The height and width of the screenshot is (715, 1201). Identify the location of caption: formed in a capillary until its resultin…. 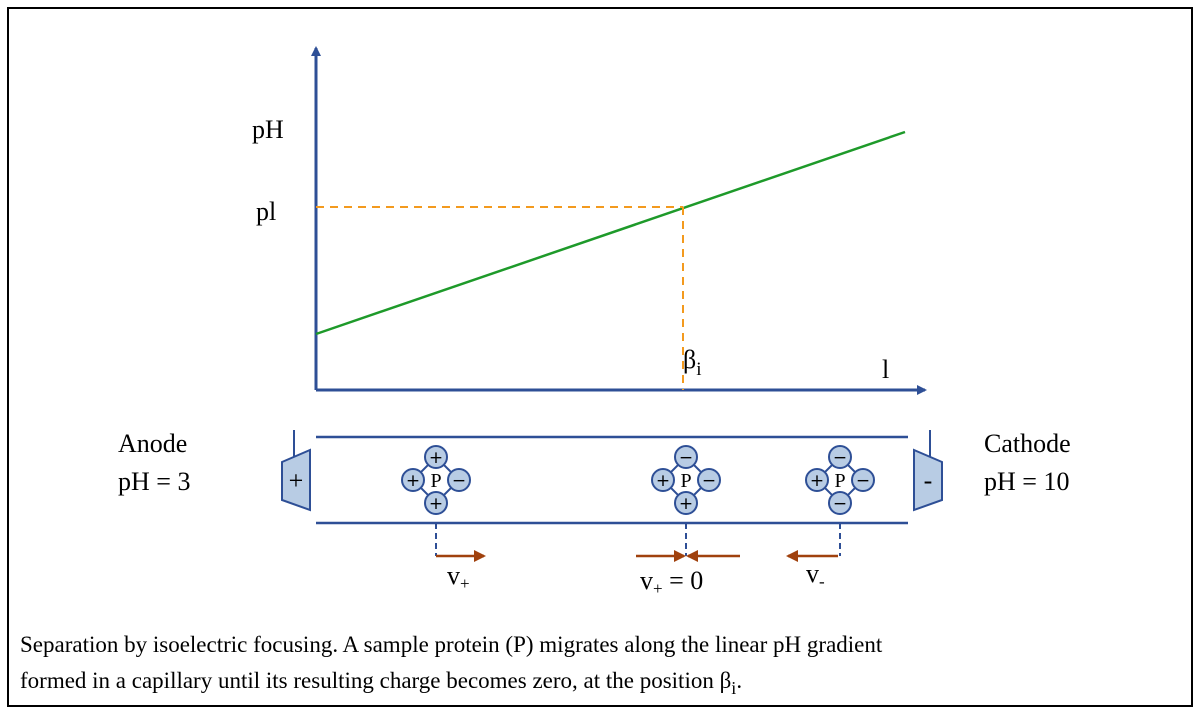
(381, 683).